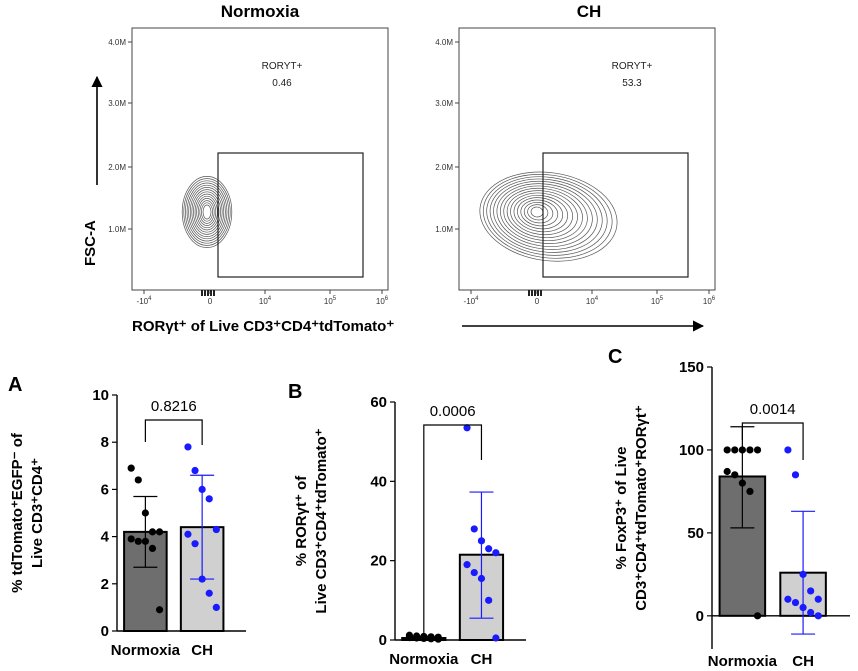 Image resolution: width=858 pixels, height=671 pixels. Describe the element at coordinates (105, 489) in the screenshot. I see `y-tick-label: 6` at that location.